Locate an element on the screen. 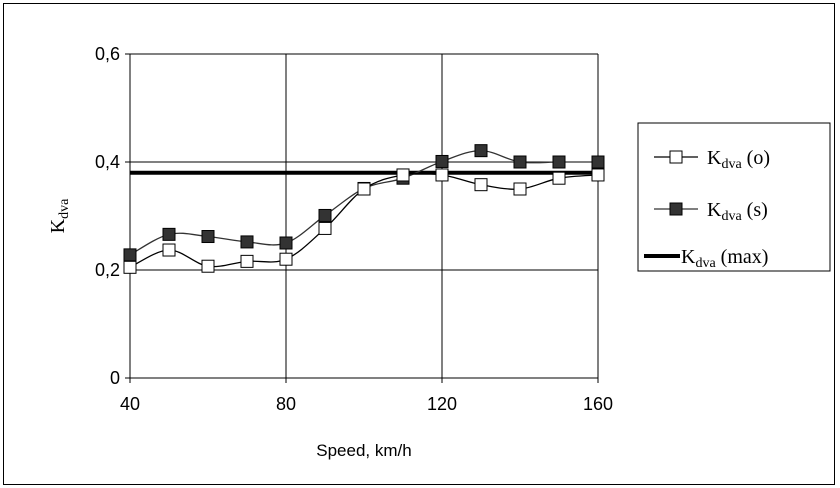 Image resolution: width=840 pixels, height=488 pixels. y-axis-title: Kdva is located at coordinates (59, 215).